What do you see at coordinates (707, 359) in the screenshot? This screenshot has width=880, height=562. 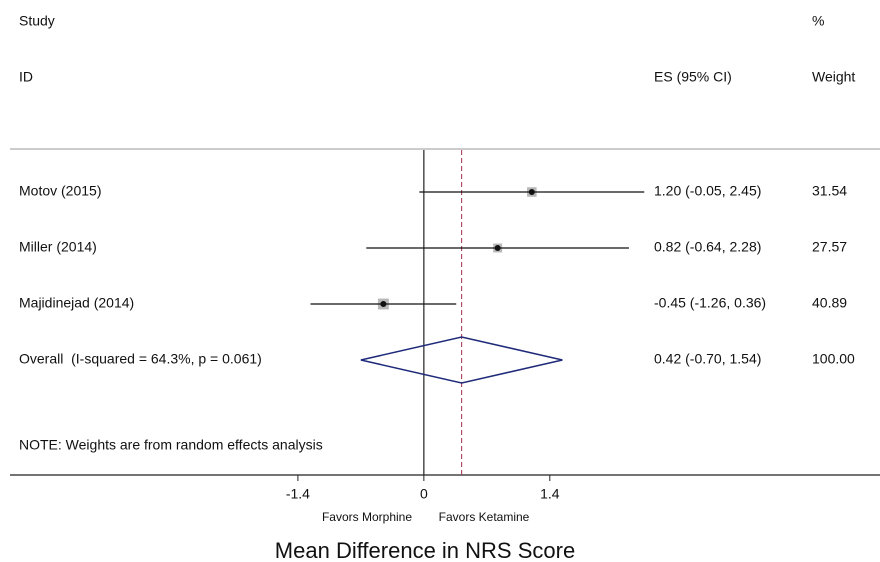 I see `overall-es-label: 0.42 (-0.70, 1.54)` at bounding box center [707, 359].